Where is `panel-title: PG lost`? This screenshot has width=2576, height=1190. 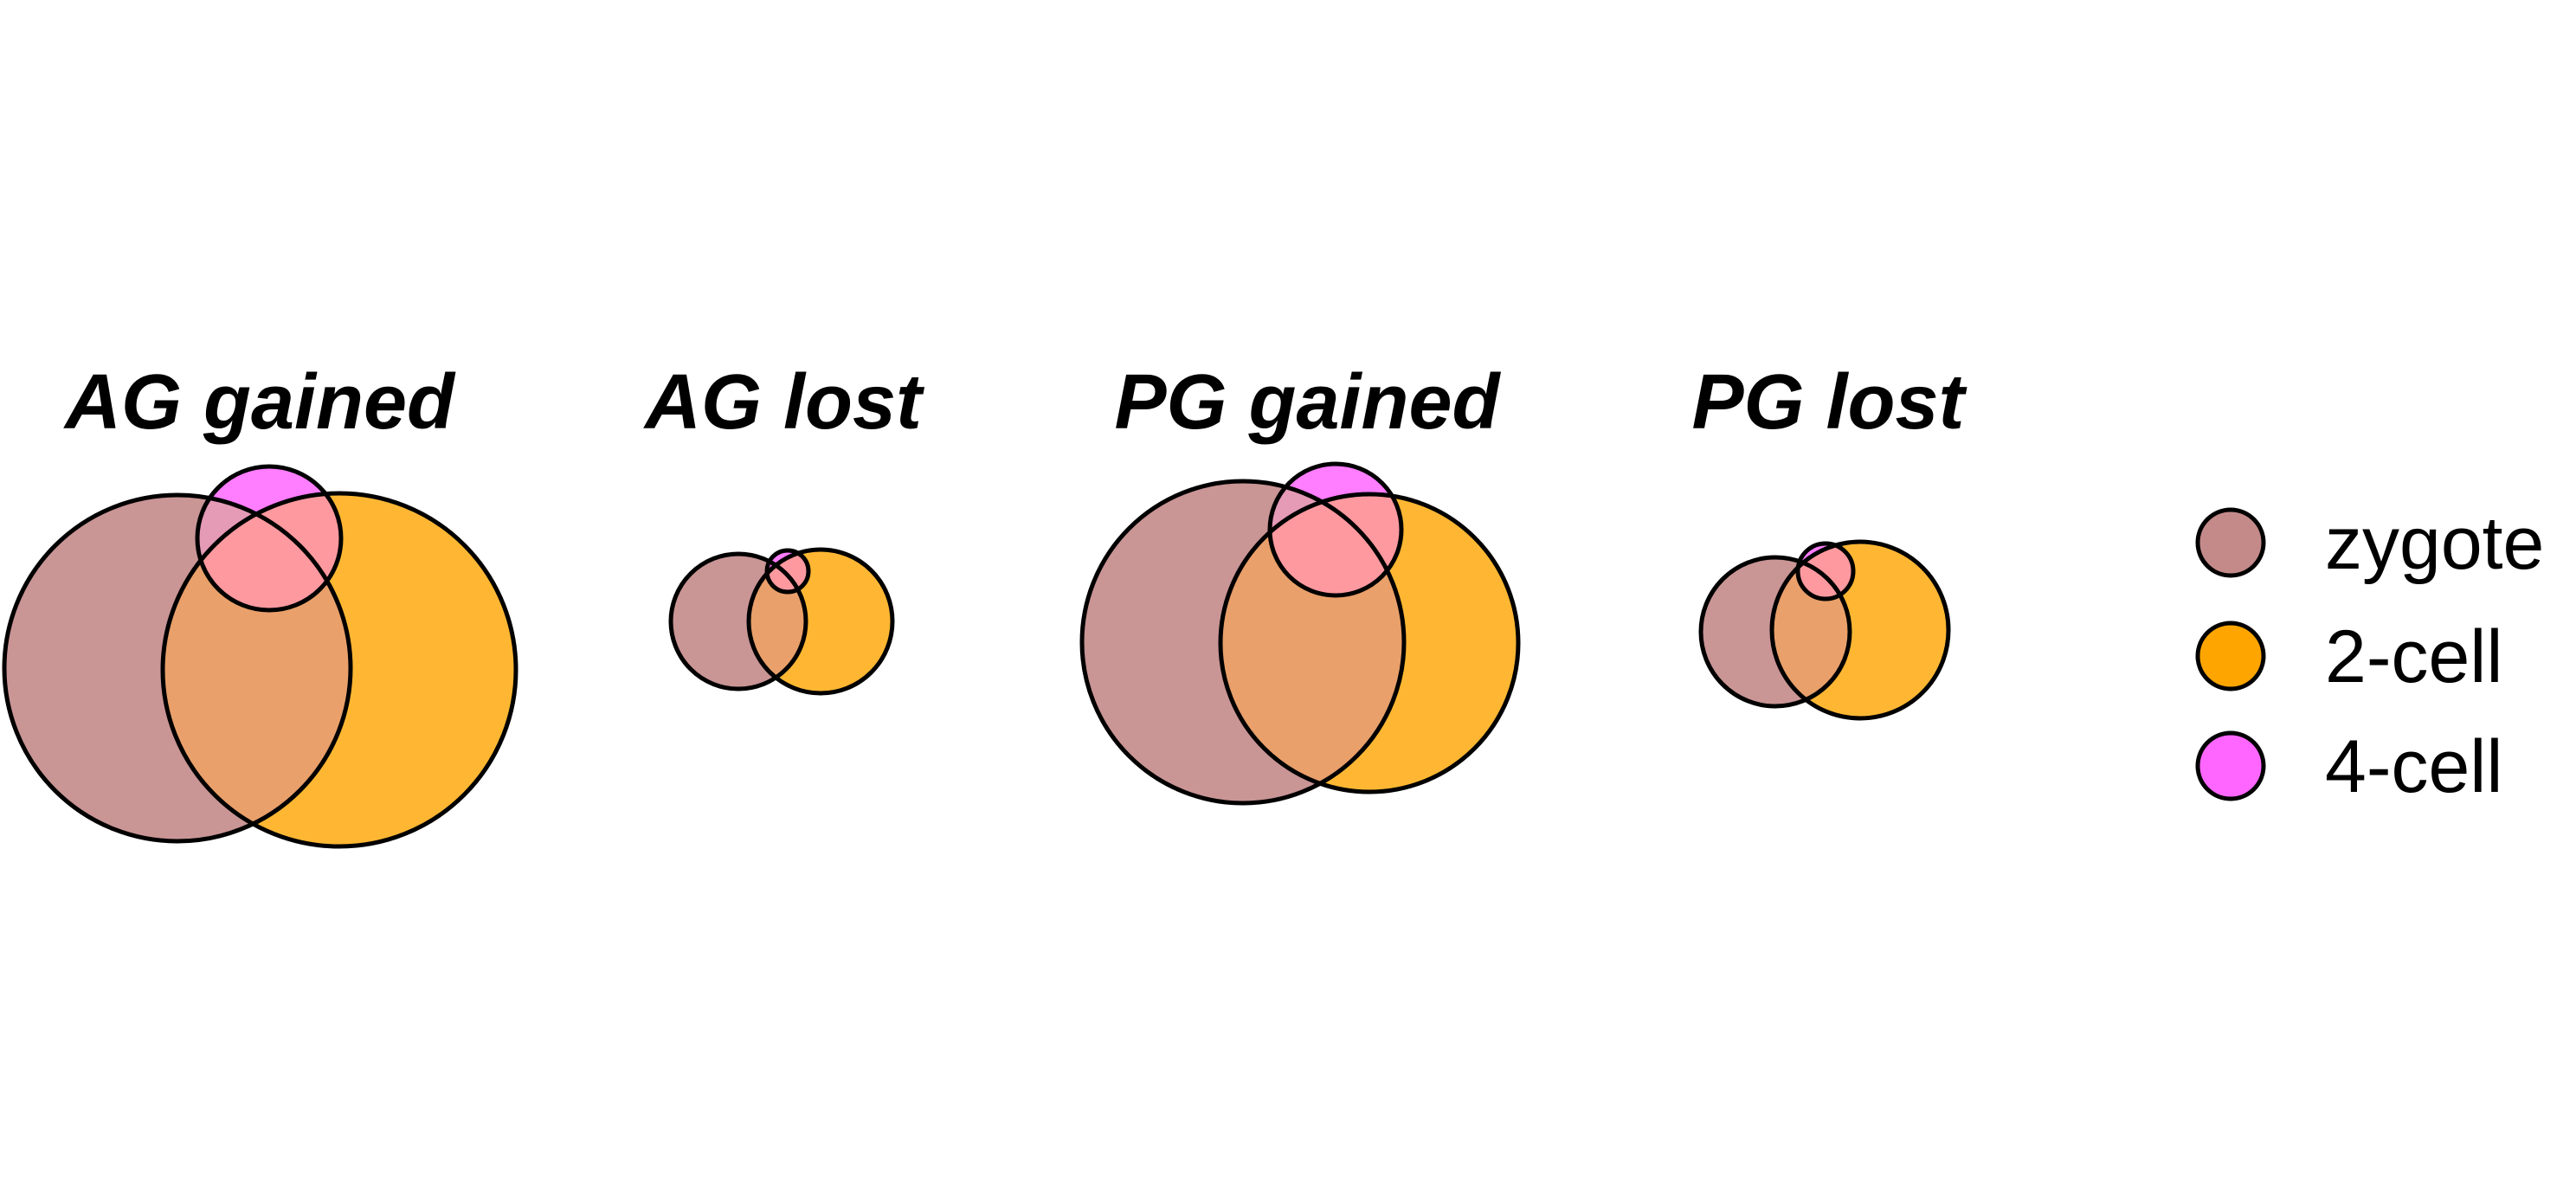 panel-title: PG lost is located at coordinates (1829, 402).